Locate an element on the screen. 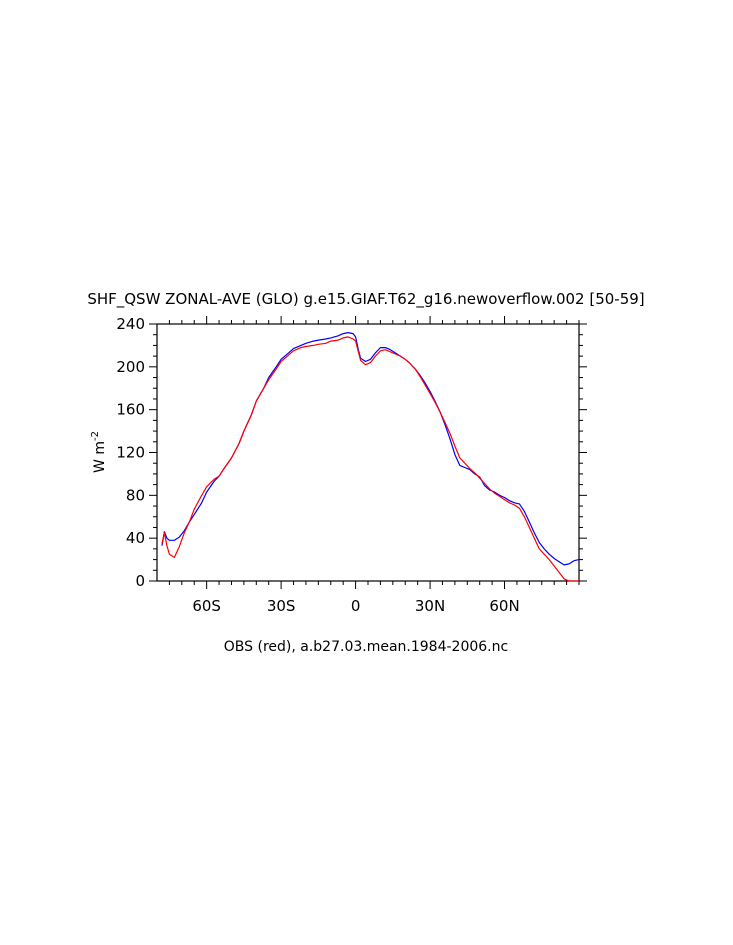 This screenshot has height=945, width=733. x-tick-label: 0 is located at coordinates (356, 606).